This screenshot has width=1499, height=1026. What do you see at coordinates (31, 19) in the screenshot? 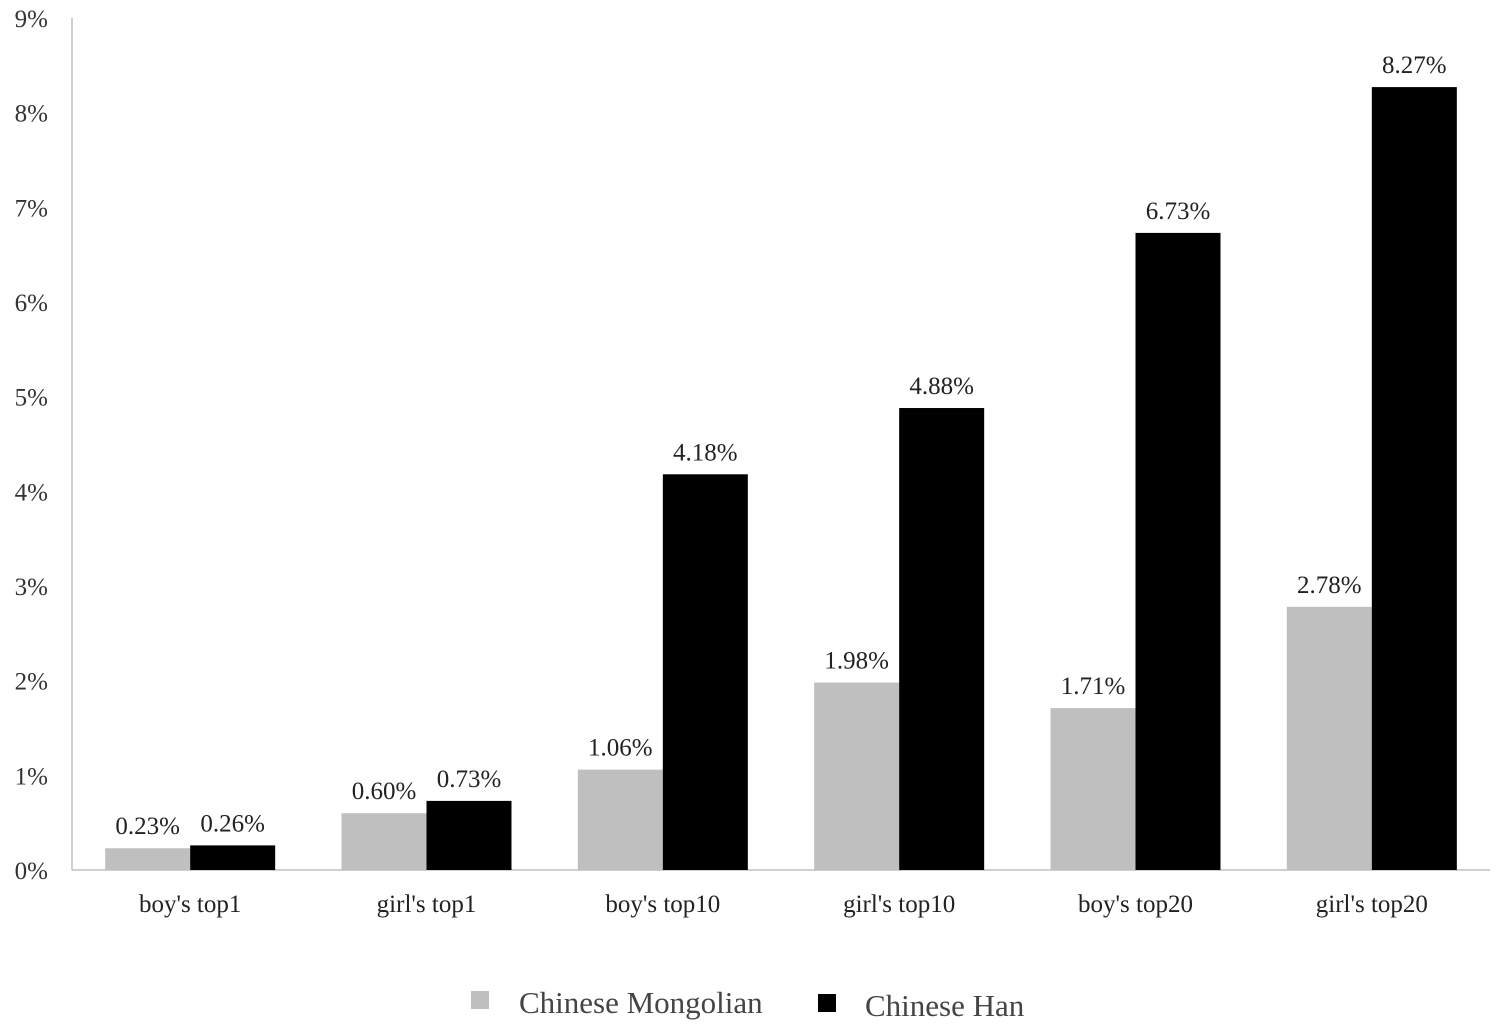
I see `y-tick-label: 9%` at bounding box center [31, 19].